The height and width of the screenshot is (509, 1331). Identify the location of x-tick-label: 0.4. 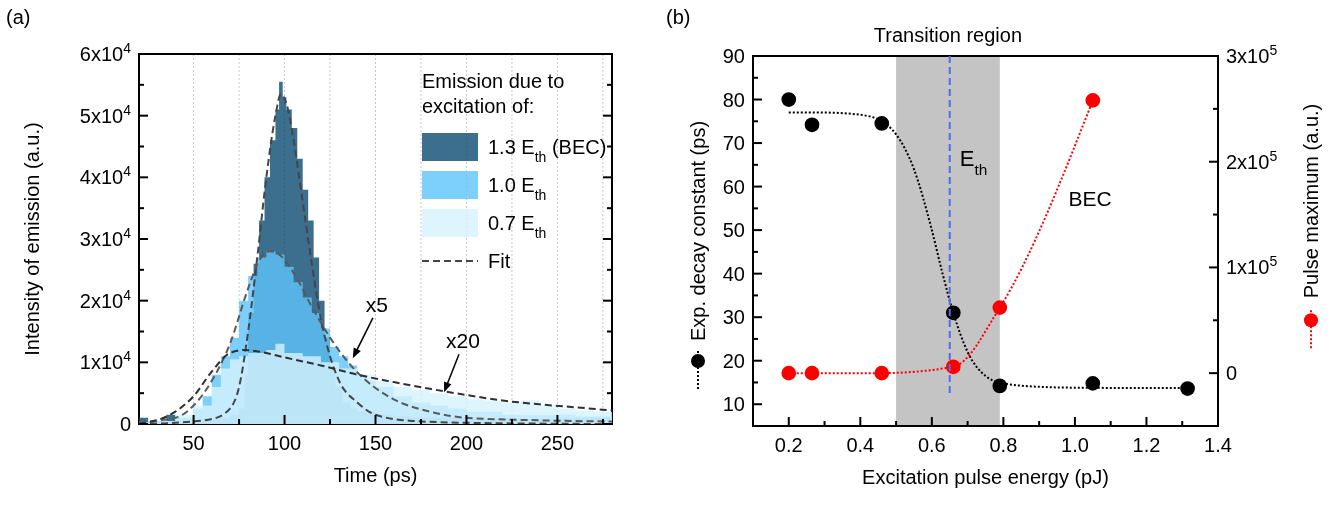
(860, 445).